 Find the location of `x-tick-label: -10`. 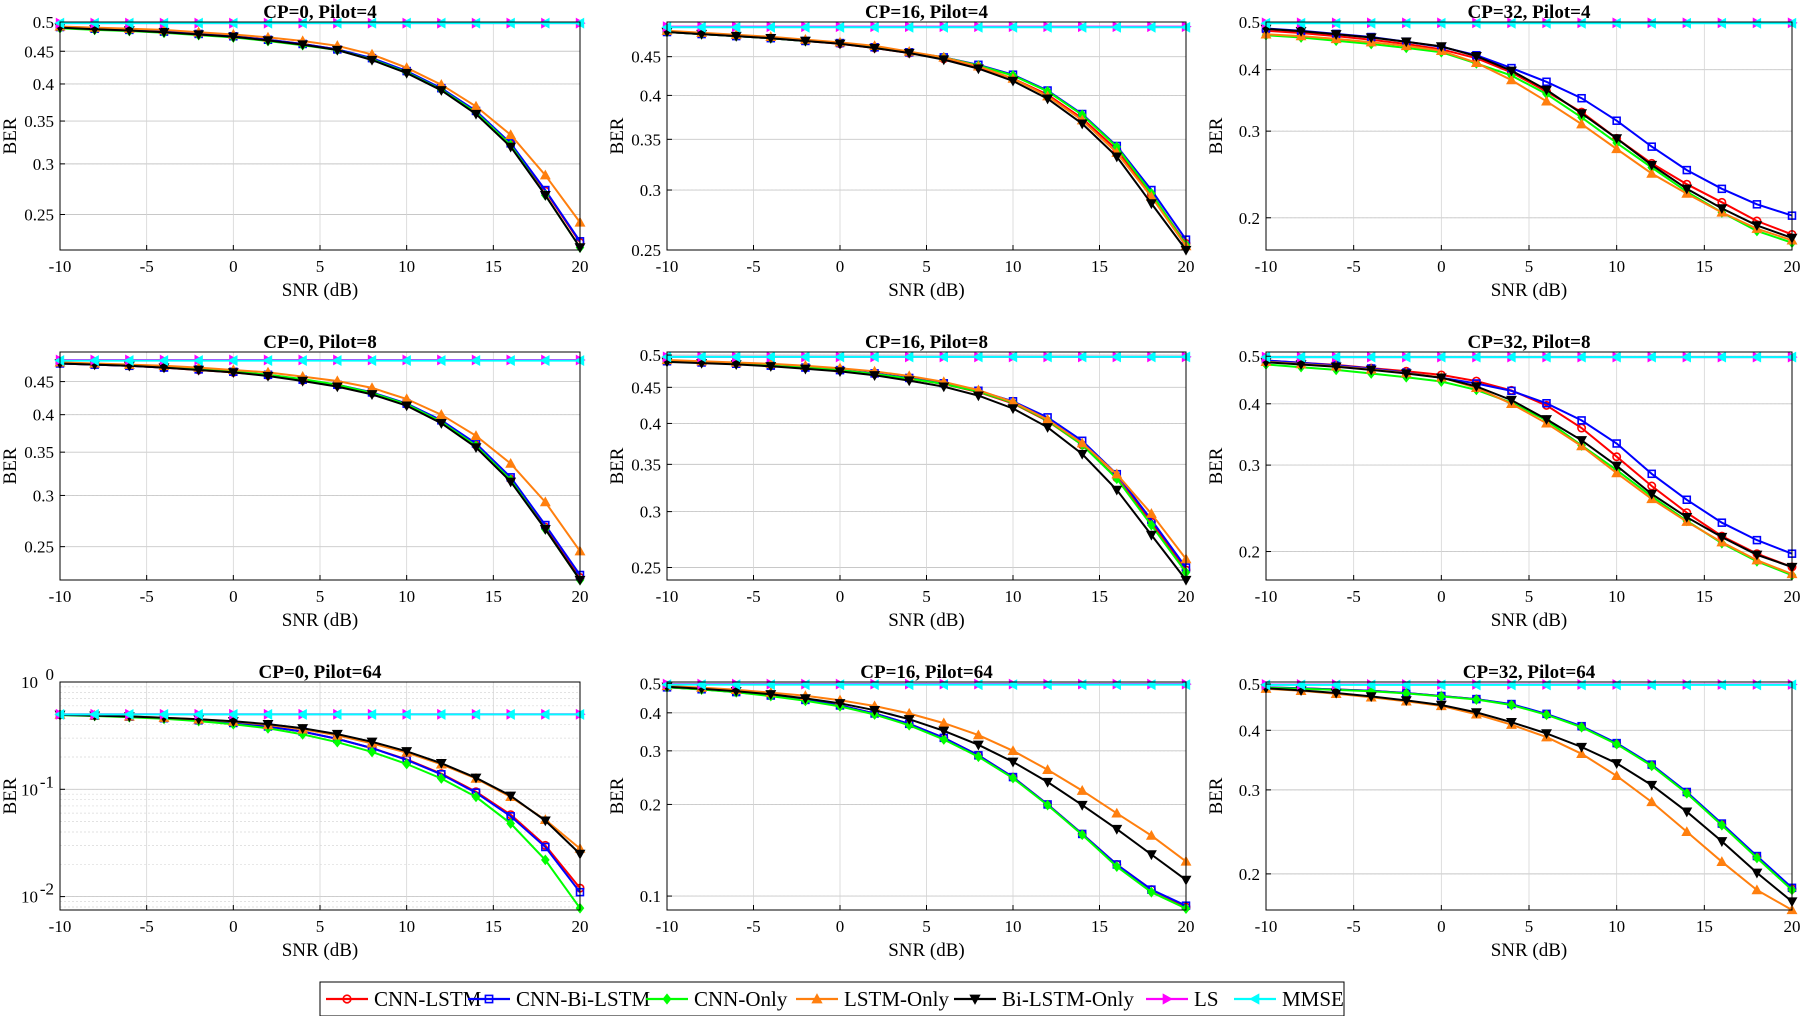

x-tick-label: -10 is located at coordinates (60, 266).